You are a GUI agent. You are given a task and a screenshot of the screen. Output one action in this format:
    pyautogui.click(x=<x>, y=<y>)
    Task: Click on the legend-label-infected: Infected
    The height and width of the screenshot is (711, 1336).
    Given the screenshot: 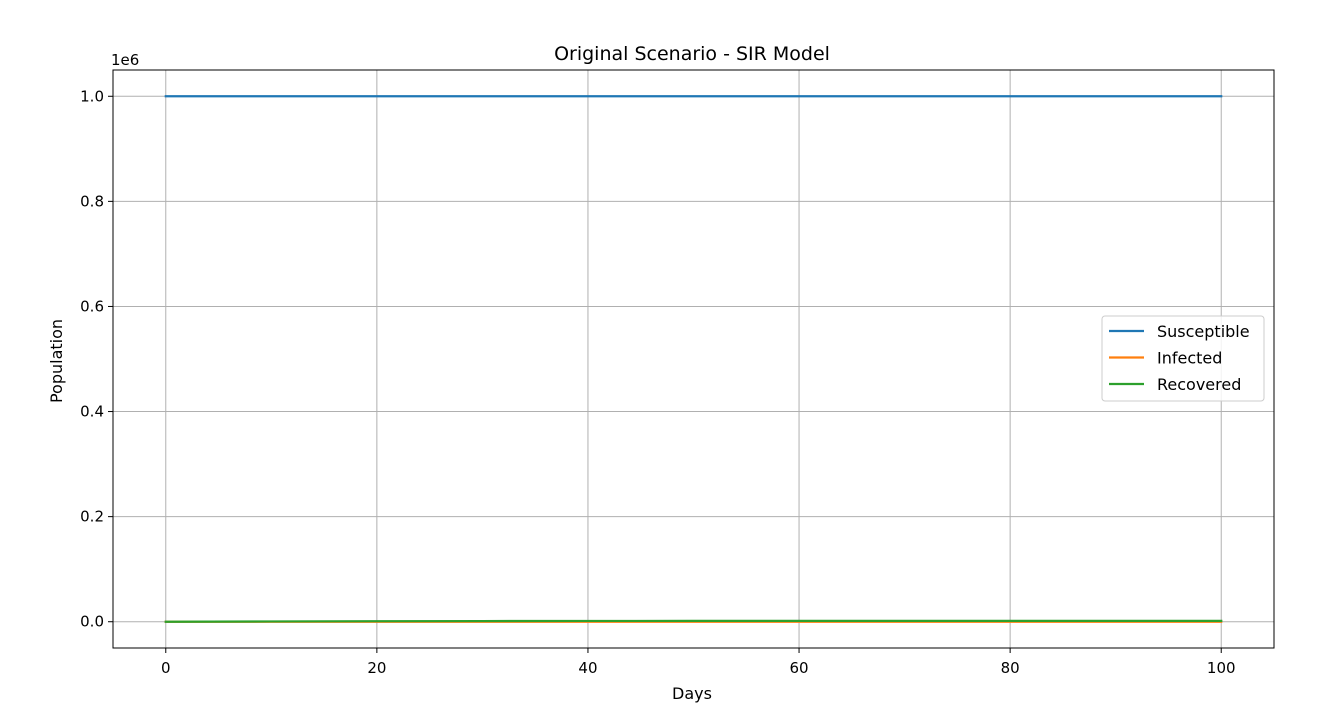 What is the action you would take?
    pyautogui.click(x=1189, y=358)
    